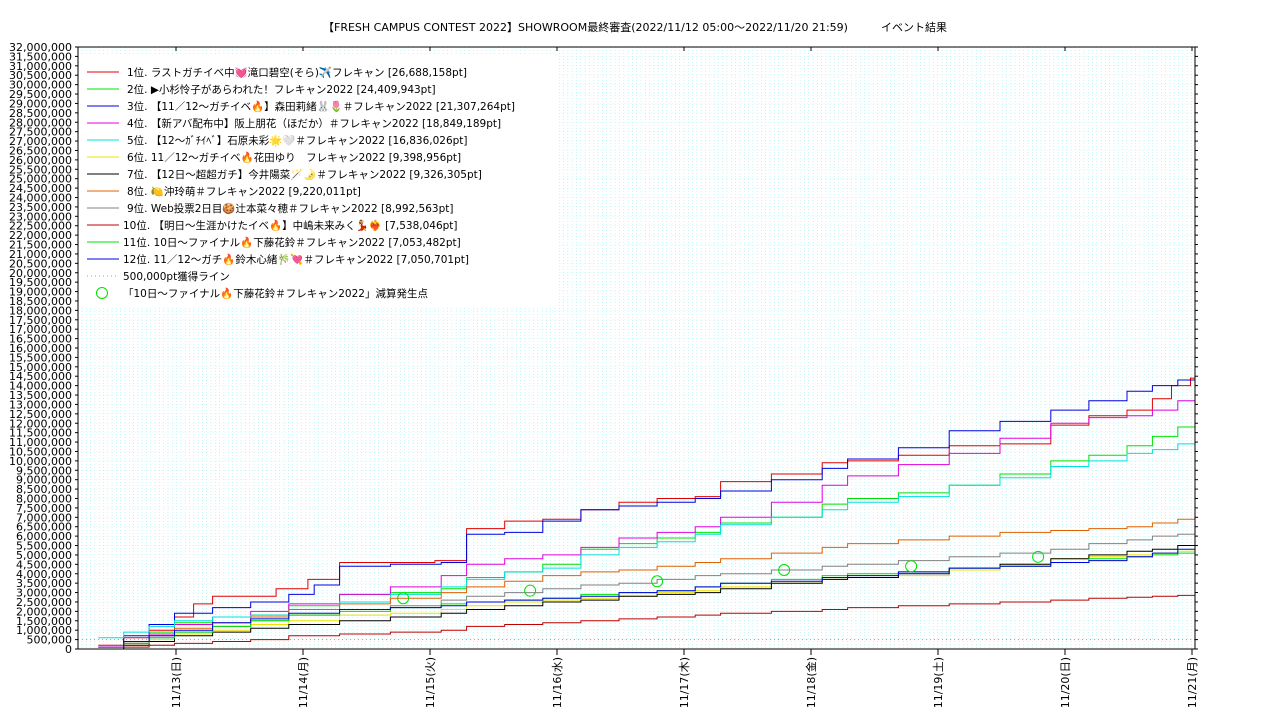  I want to click on y-tick-label: 8,000,000, so click(44, 499).